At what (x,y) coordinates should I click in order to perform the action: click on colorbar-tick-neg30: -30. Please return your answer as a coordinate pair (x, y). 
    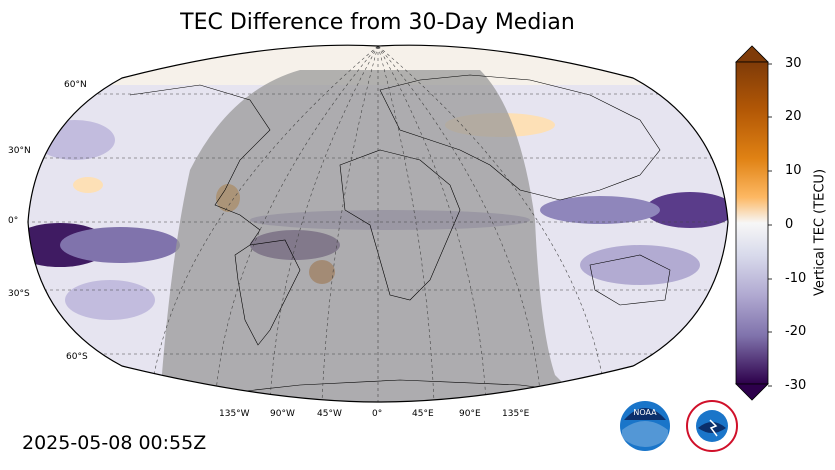
    Looking at the image, I should click on (796, 385).